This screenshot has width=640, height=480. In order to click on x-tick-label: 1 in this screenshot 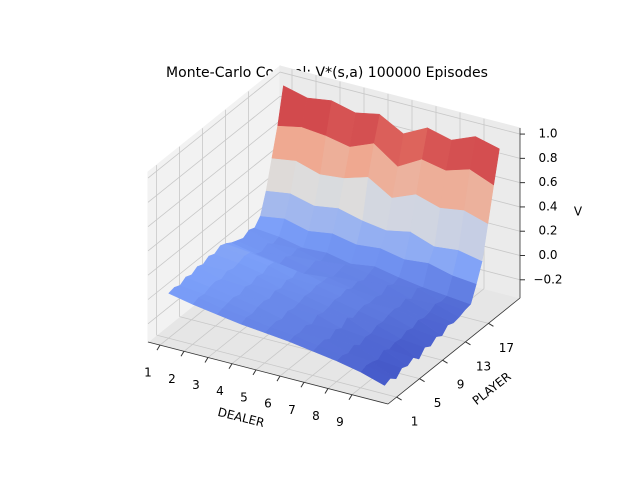, I will do `click(148, 373)`.